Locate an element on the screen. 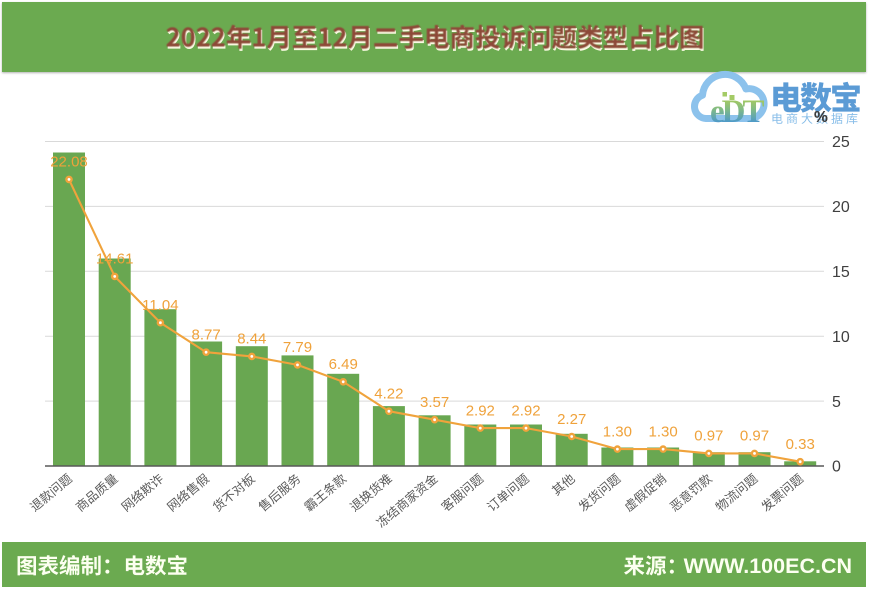 The height and width of the screenshot is (590, 869). svg-text: 2.27 is located at coordinates (571, 419).